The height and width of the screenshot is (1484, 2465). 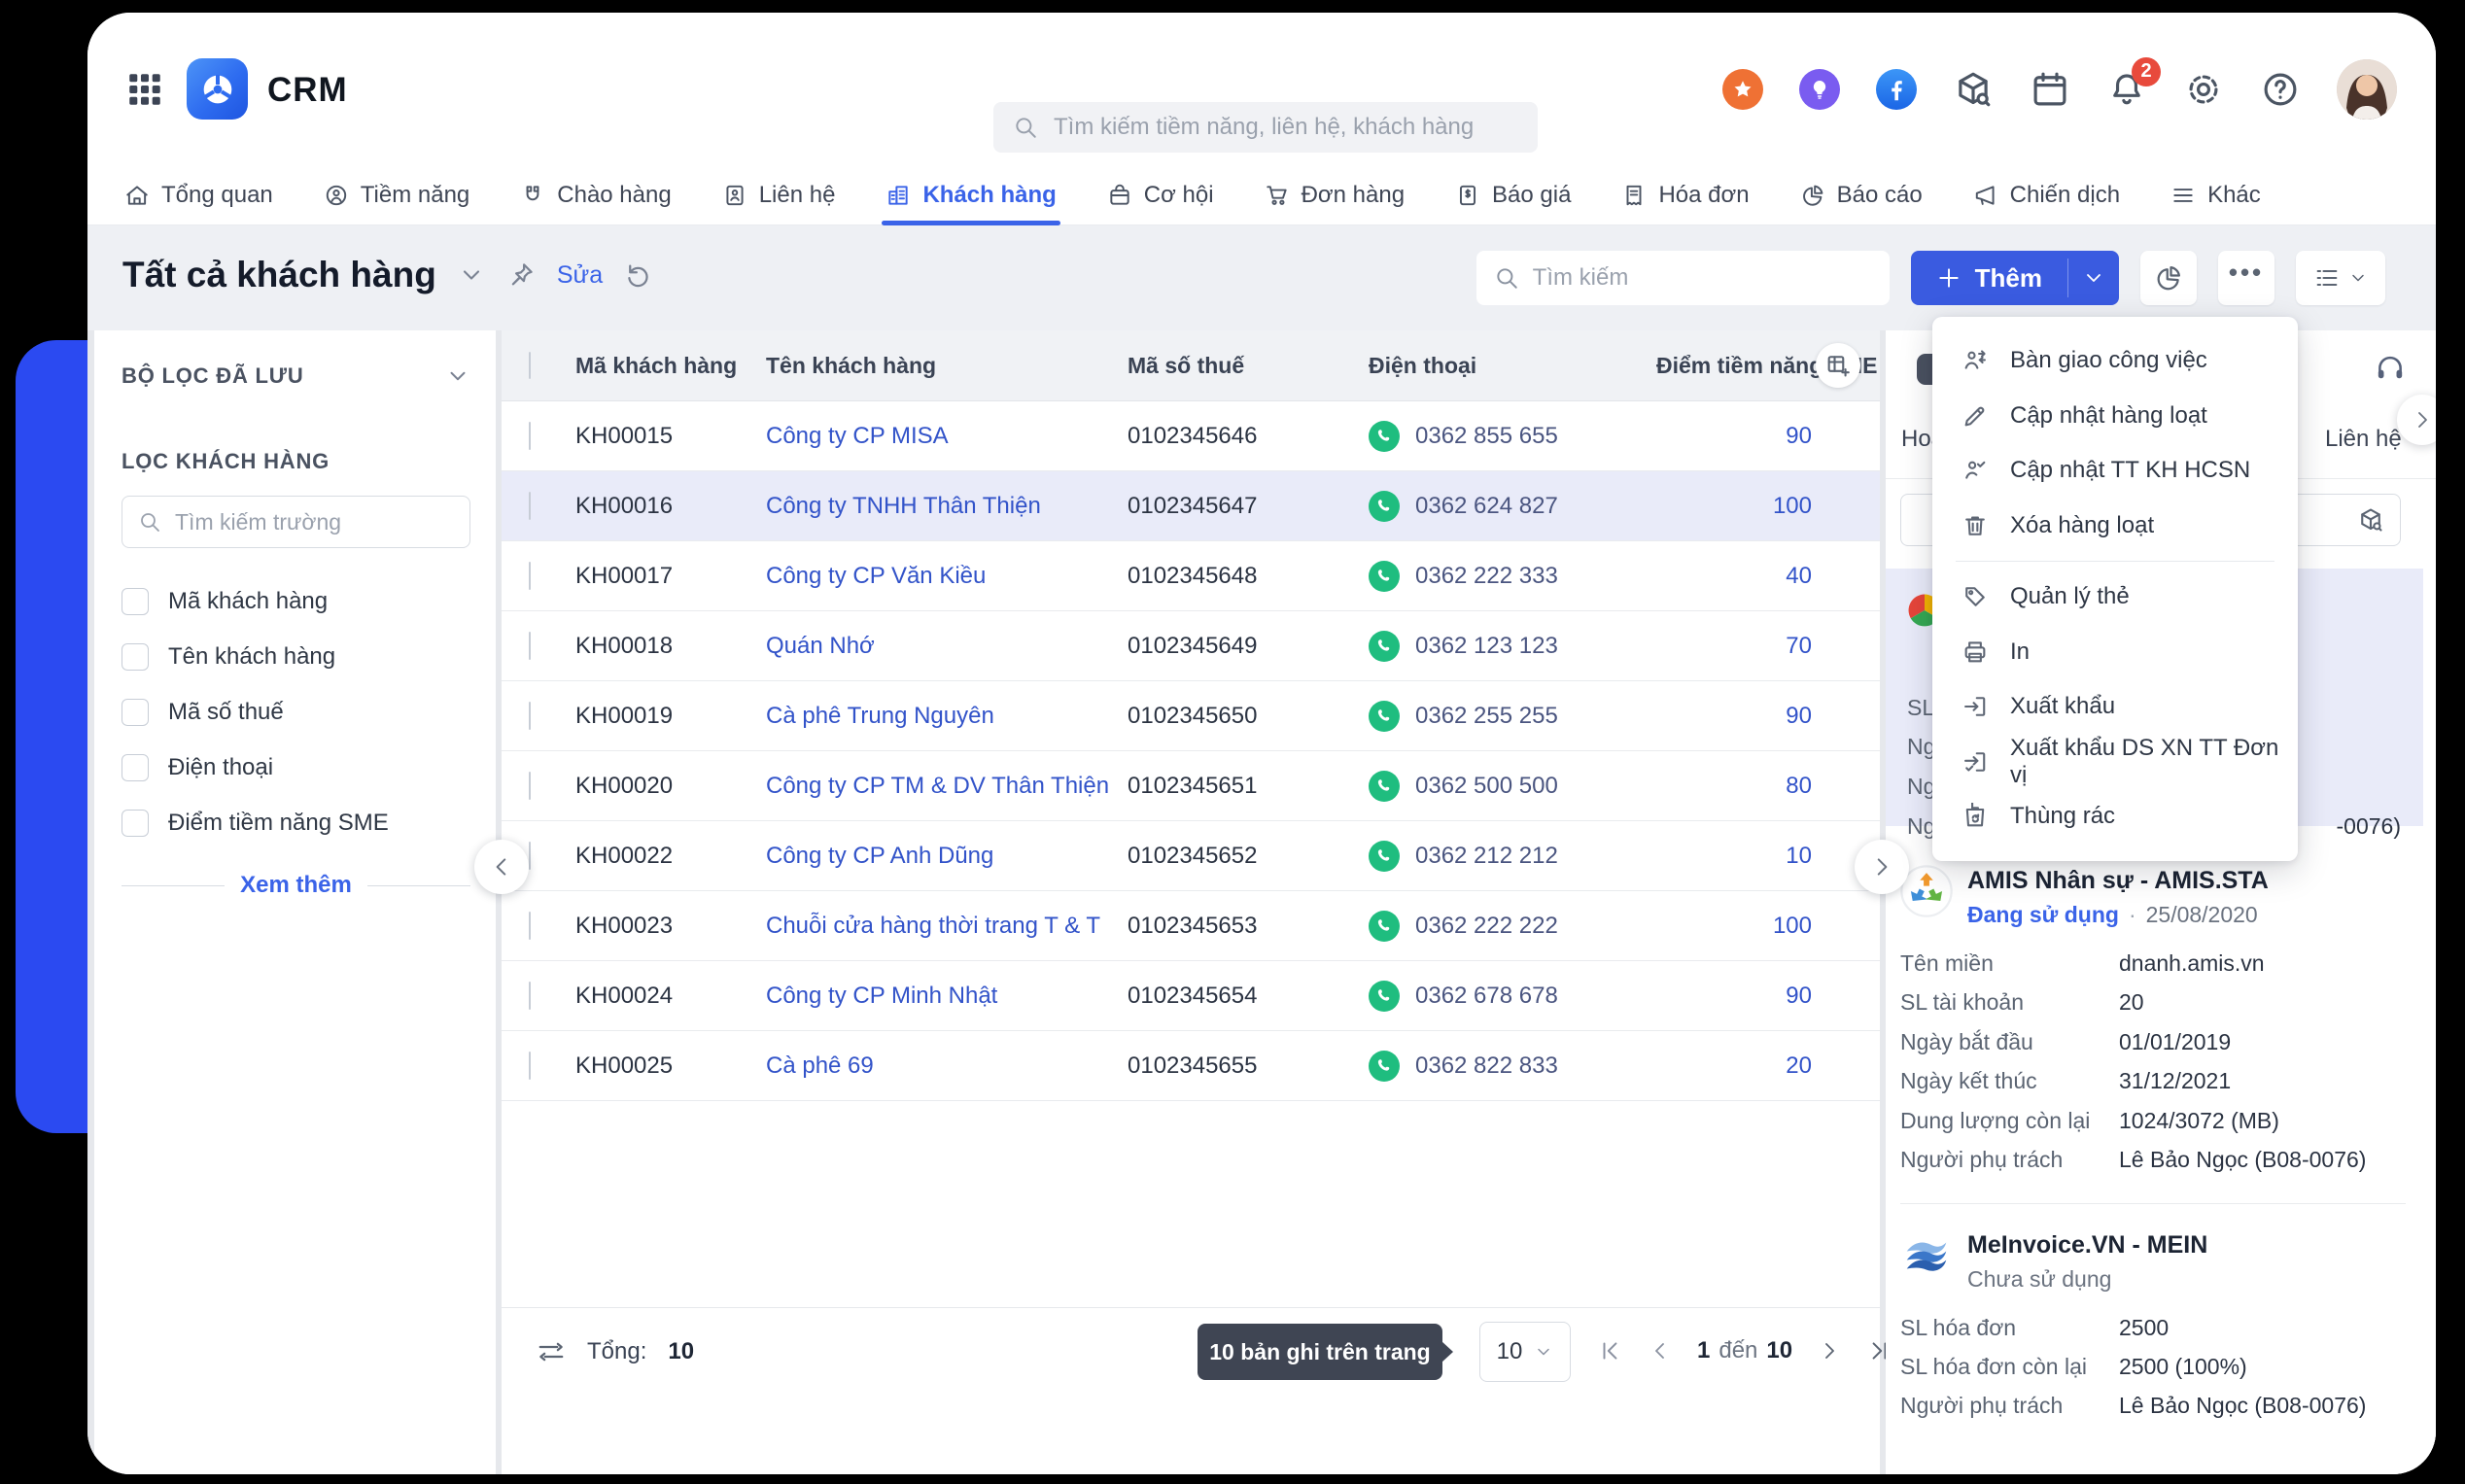 What do you see at coordinates (1820, 89) in the screenshot?
I see `idea-bulb-icon` at bounding box center [1820, 89].